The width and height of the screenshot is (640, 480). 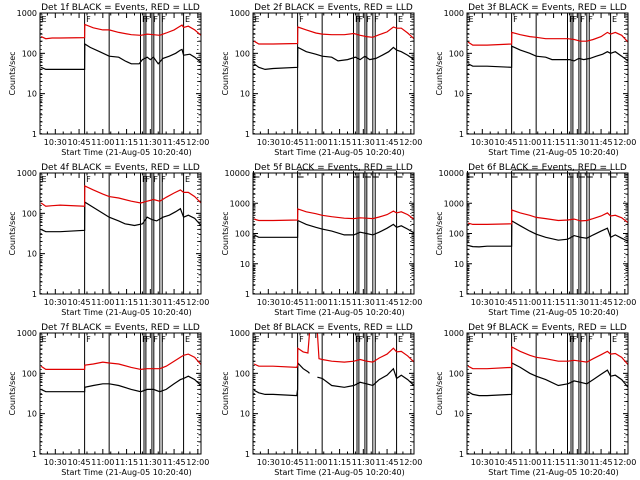 What do you see at coordinates (120, 328) in the screenshot?
I see `chart-title: Det 7f BLACK = Events, RED = LLD` at bounding box center [120, 328].